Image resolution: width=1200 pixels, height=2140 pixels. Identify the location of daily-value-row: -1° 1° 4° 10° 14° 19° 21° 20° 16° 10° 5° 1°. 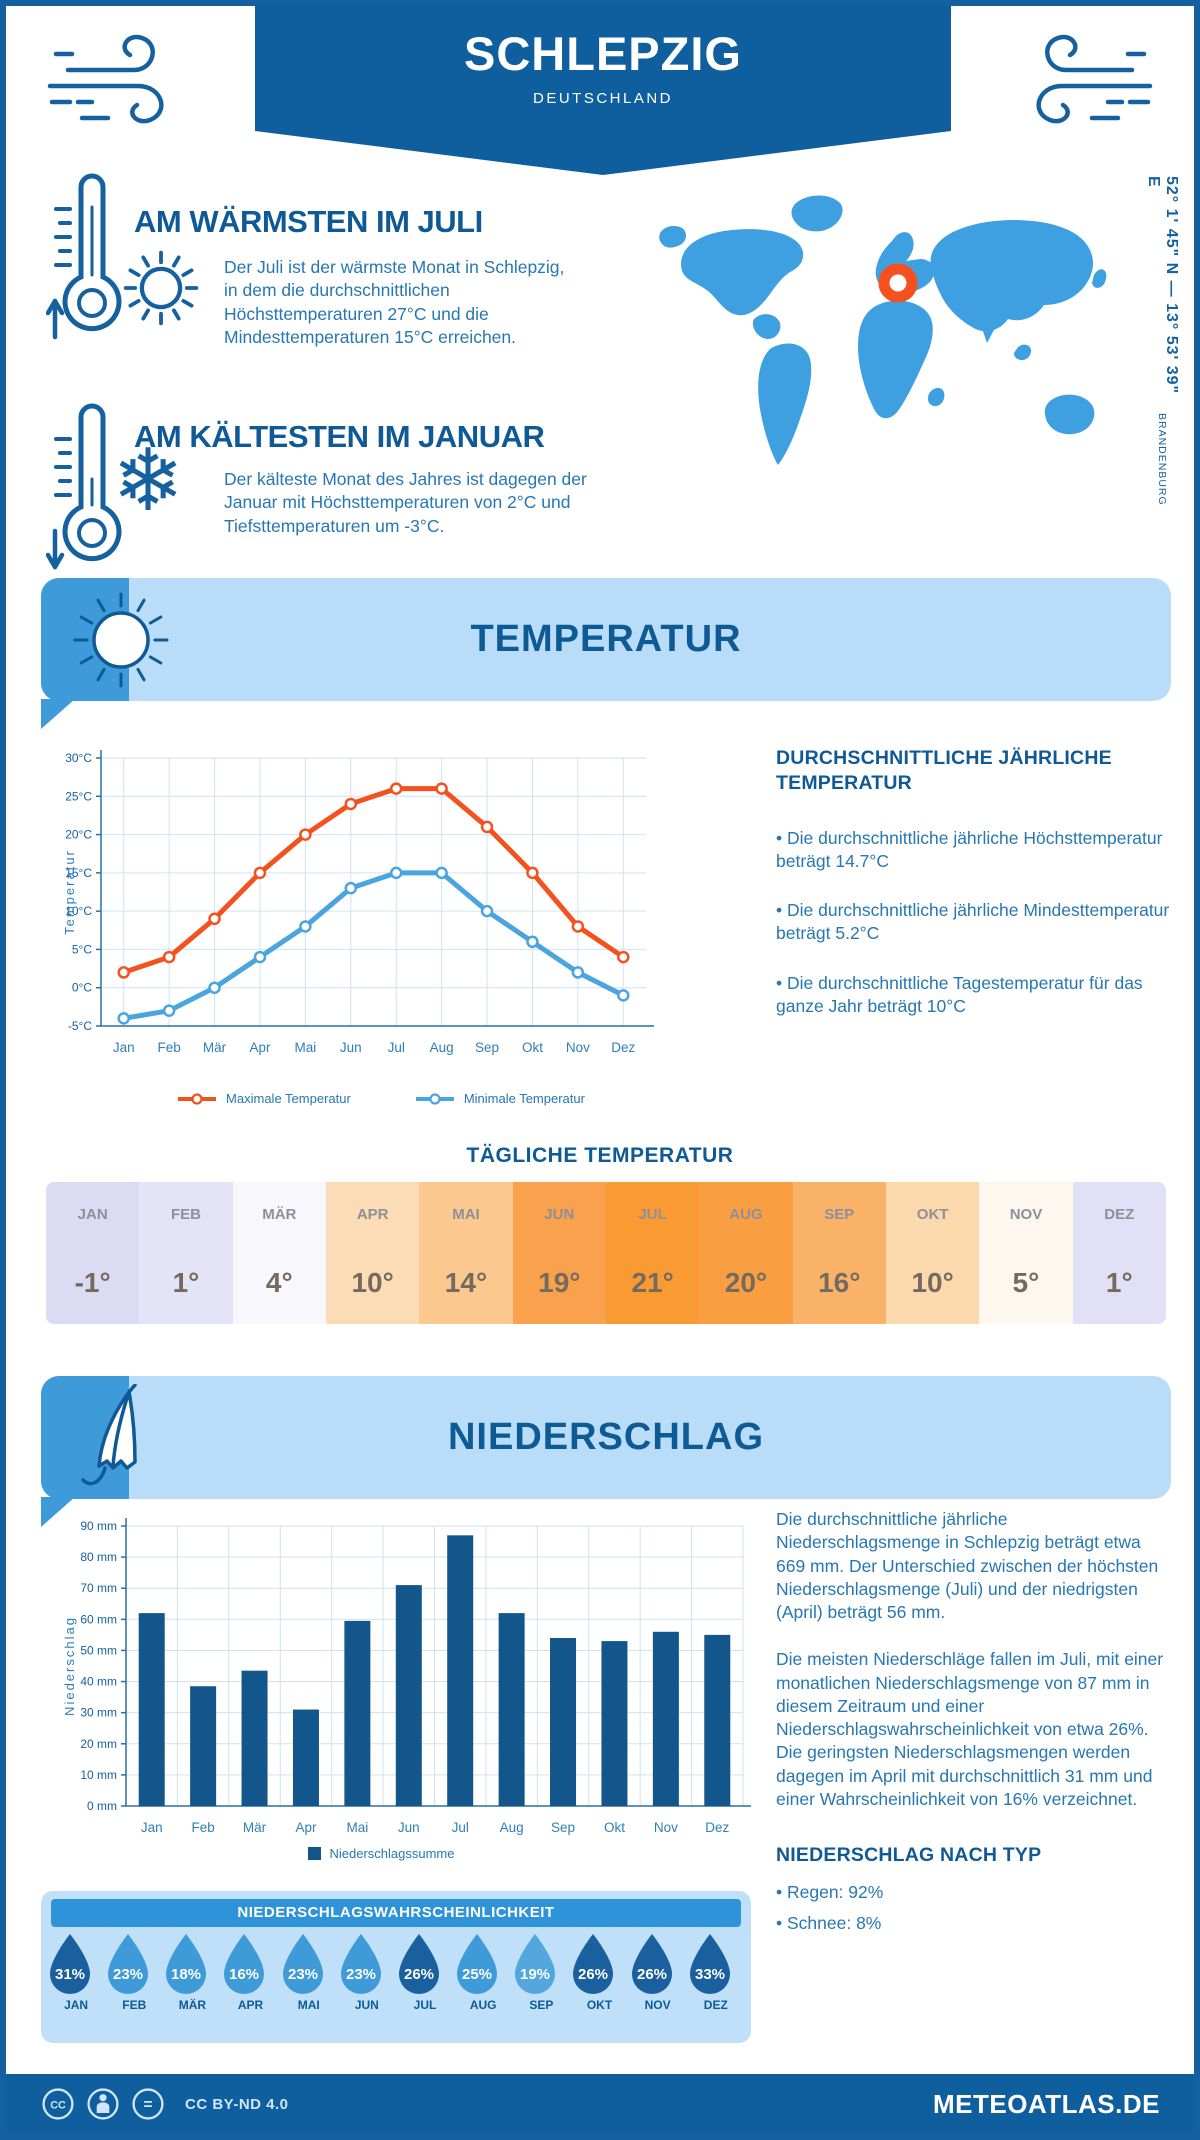
(606, 1284).